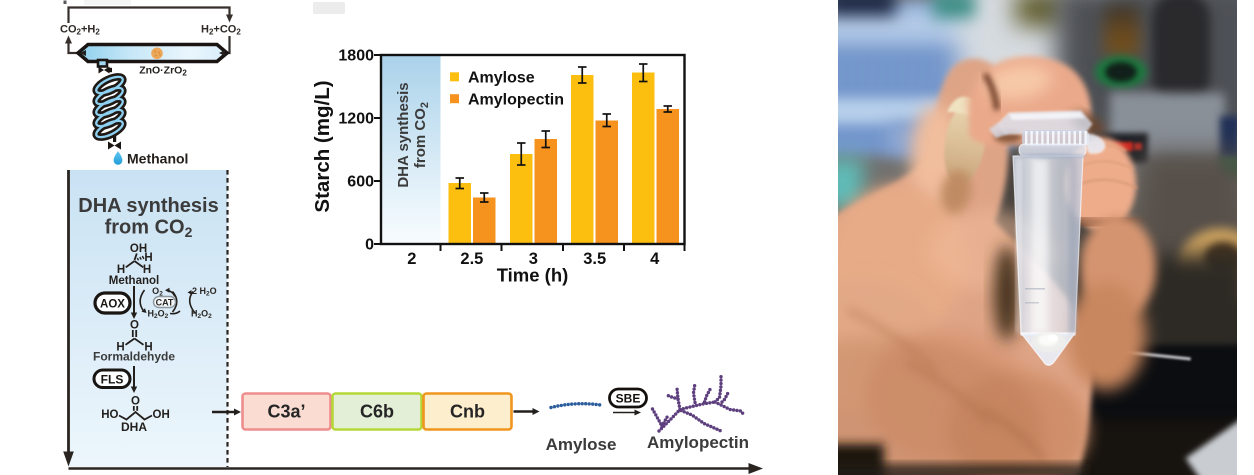 The width and height of the screenshot is (1254, 475). Describe the element at coordinates (533, 275) in the screenshot. I see `svg-text: Time (h)` at that location.